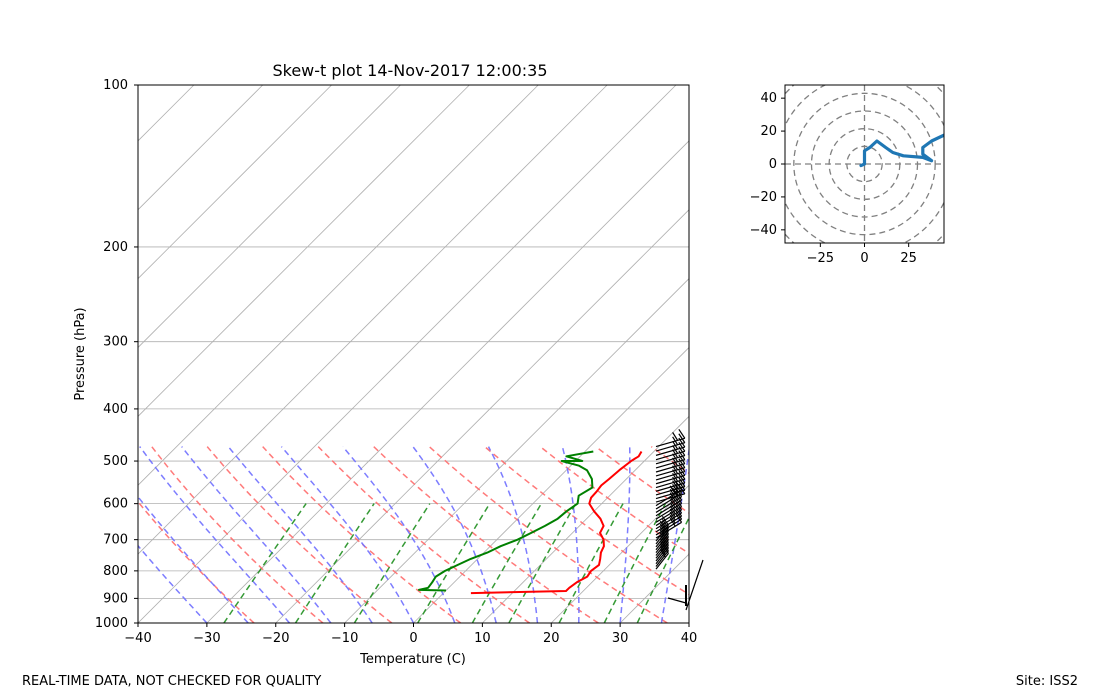 The width and height of the screenshot is (1100, 700). What do you see at coordinates (137, 638) in the screenshot?
I see `x-tick-label: −40` at bounding box center [137, 638].